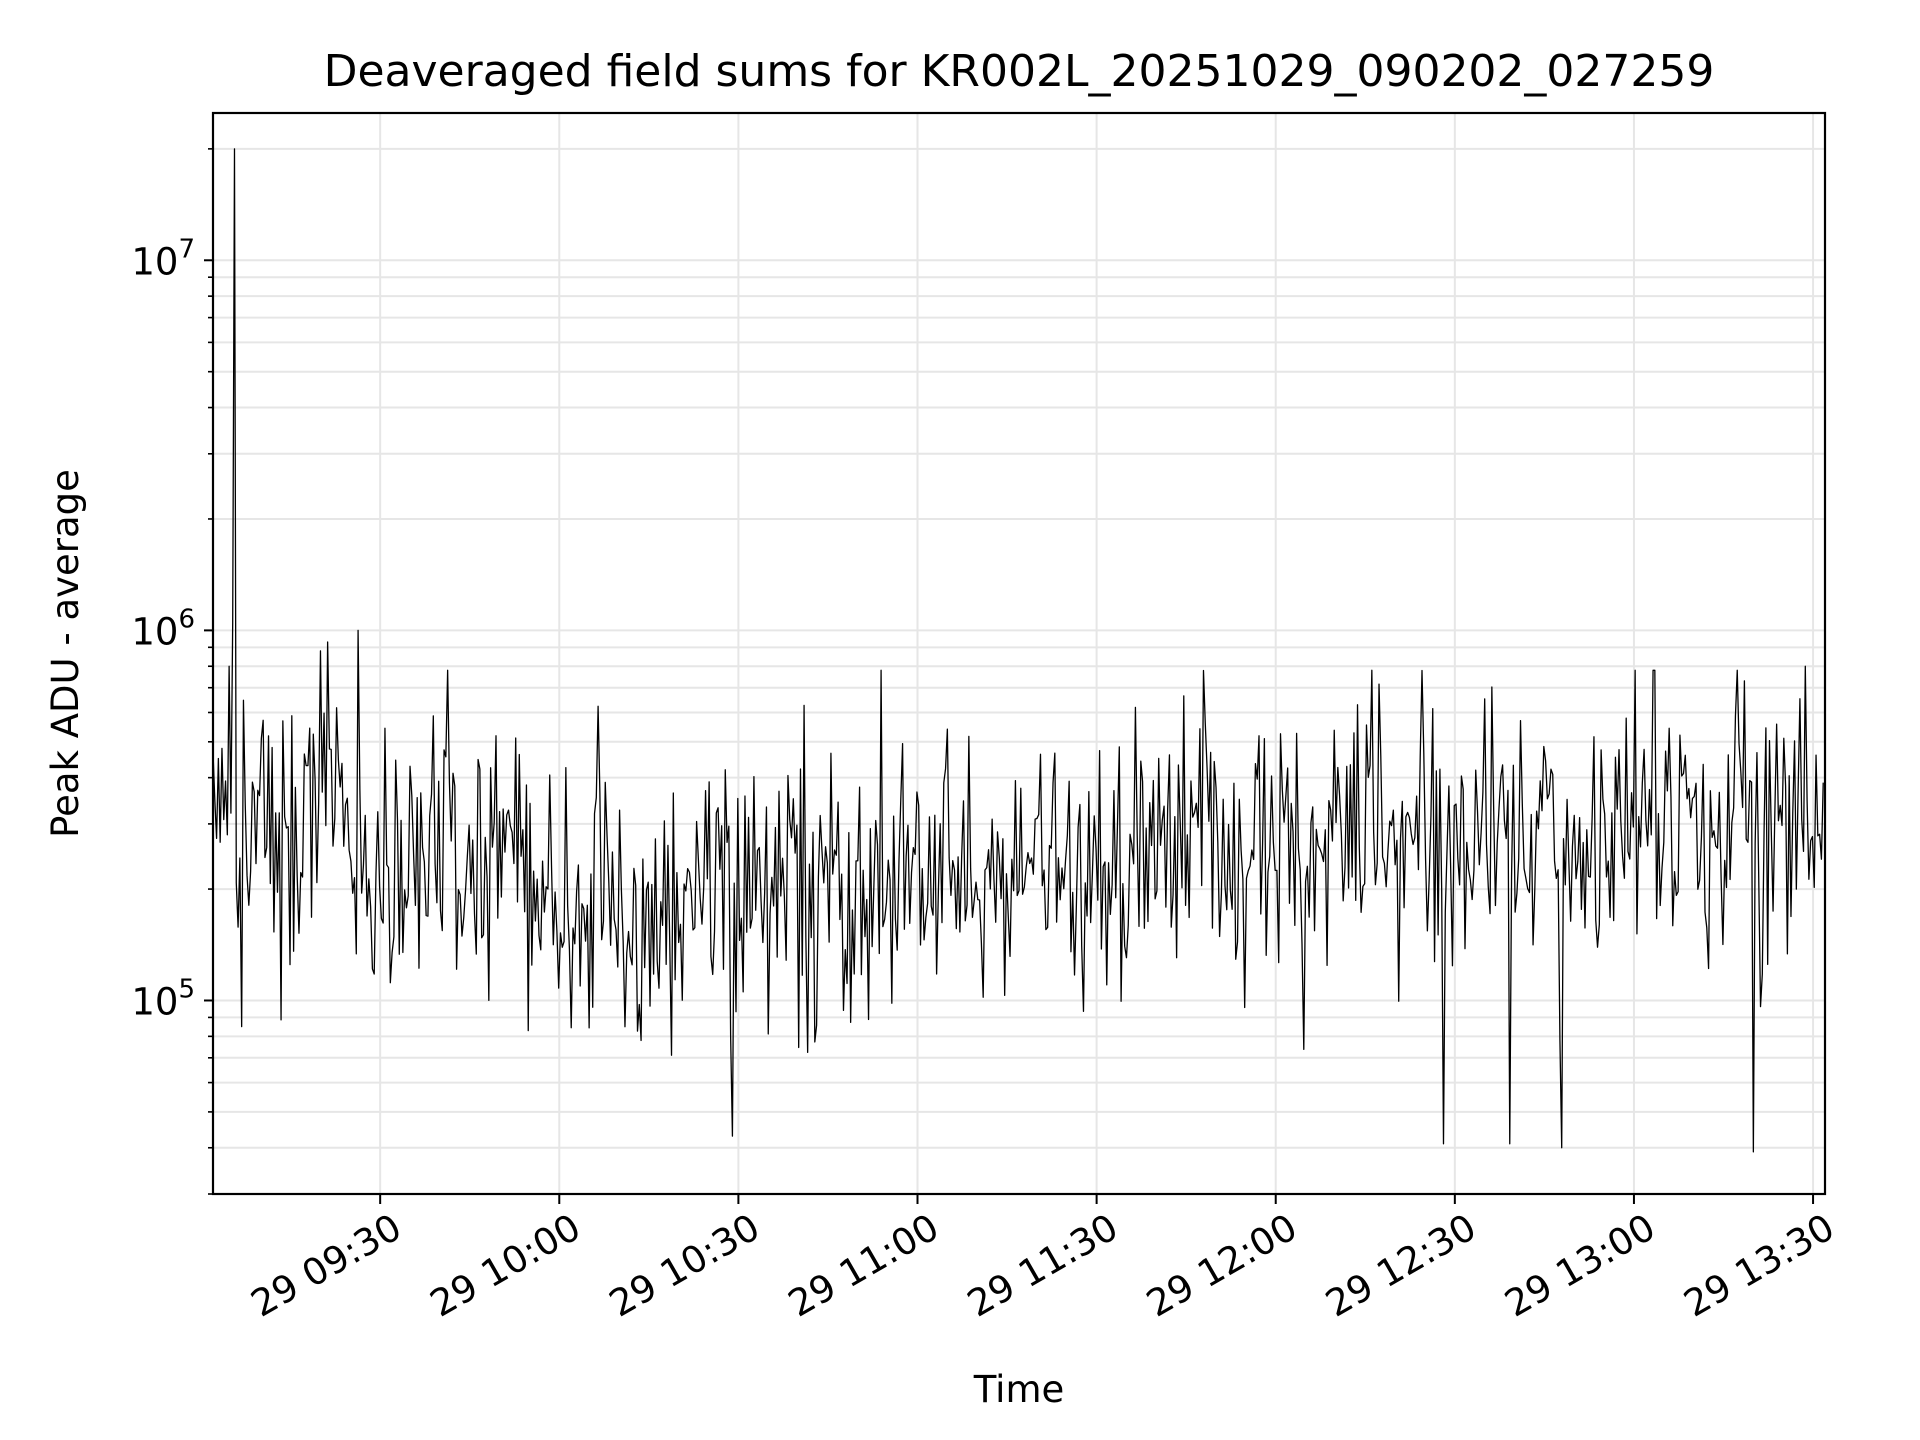 The height and width of the screenshot is (1440, 1920). What do you see at coordinates (163, 998) in the screenshot?
I see `y-tick-label: 10⁵` at bounding box center [163, 998].